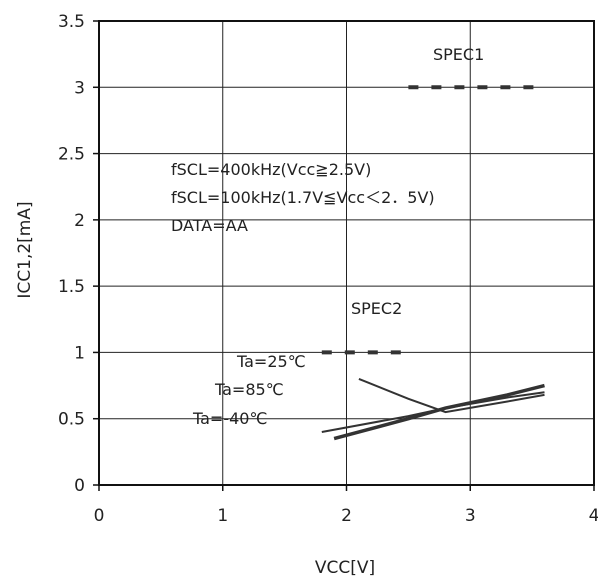 The image size is (598, 583). What do you see at coordinates (271, 361) in the screenshot?
I see `label-ta-25: Ta=25℃` at bounding box center [271, 361].